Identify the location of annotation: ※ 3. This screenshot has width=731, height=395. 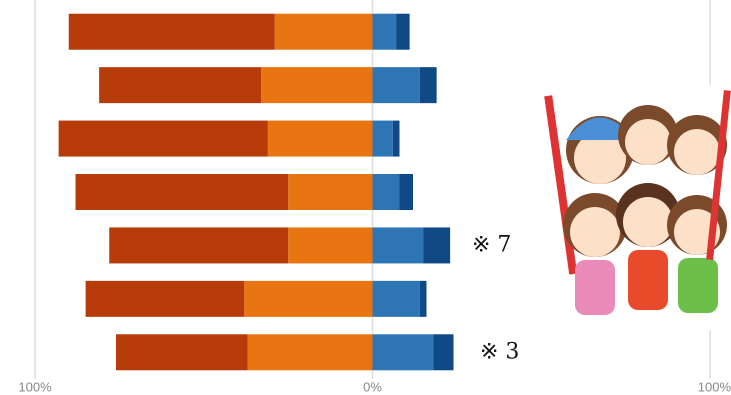
(499, 351).